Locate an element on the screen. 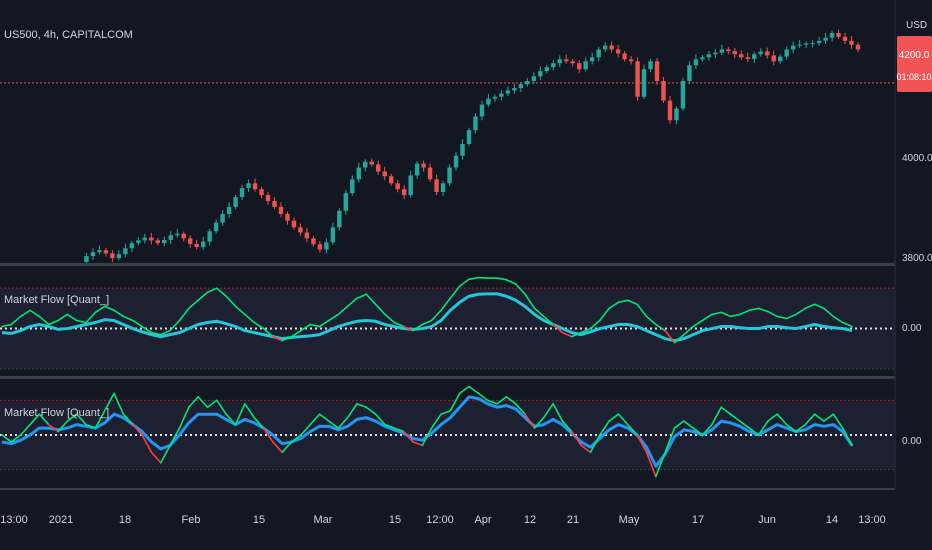 The height and width of the screenshot is (550, 932). time-tick-label: Mar is located at coordinates (323, 520).